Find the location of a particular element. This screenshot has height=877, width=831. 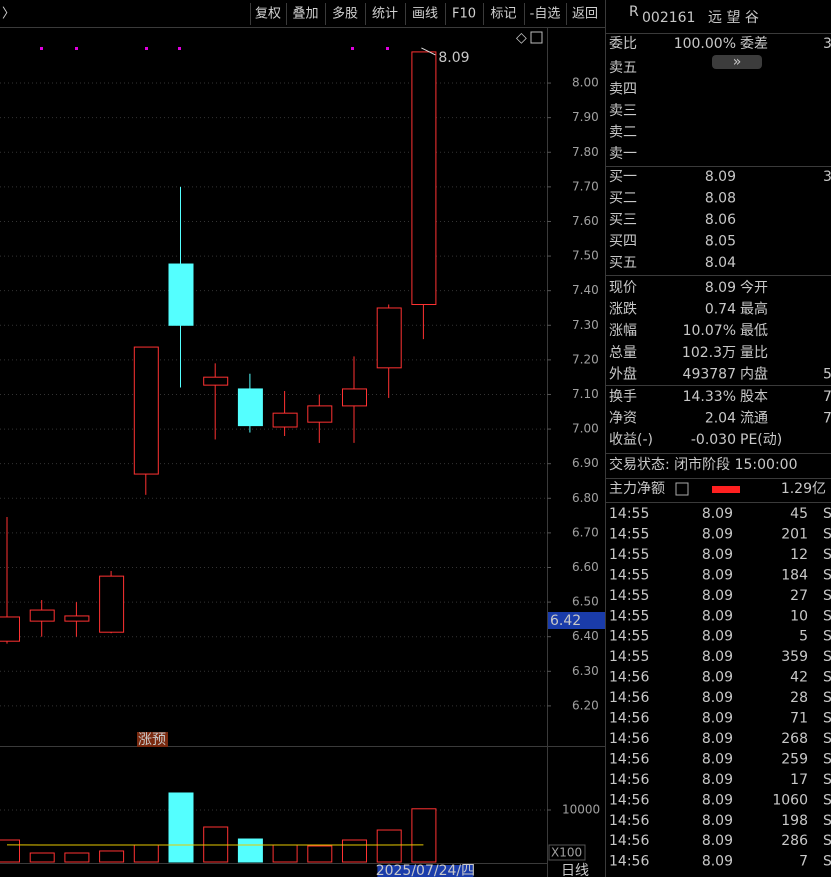

field-label: 流通 is located at coordinates (754, 419).